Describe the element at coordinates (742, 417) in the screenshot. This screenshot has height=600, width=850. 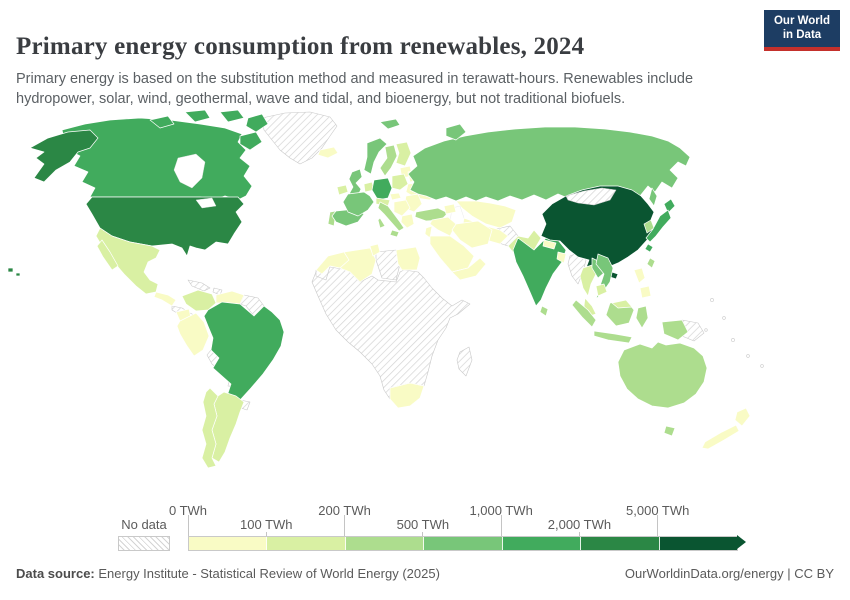
I see `country-new-zealand-north` at that location.